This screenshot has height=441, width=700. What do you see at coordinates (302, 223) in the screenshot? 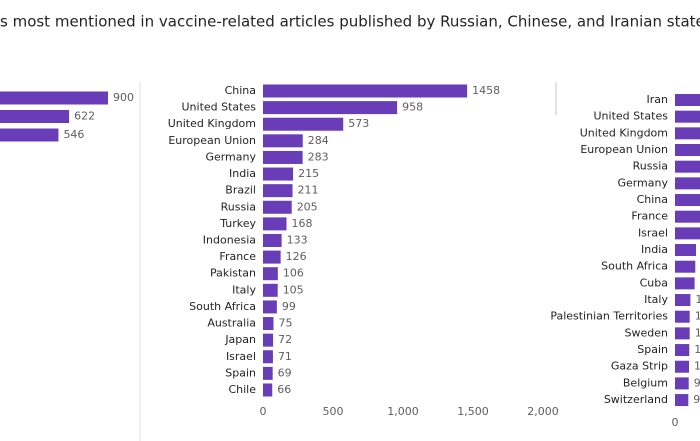
I see `data-label: 168` at bounding box center [302, 223].